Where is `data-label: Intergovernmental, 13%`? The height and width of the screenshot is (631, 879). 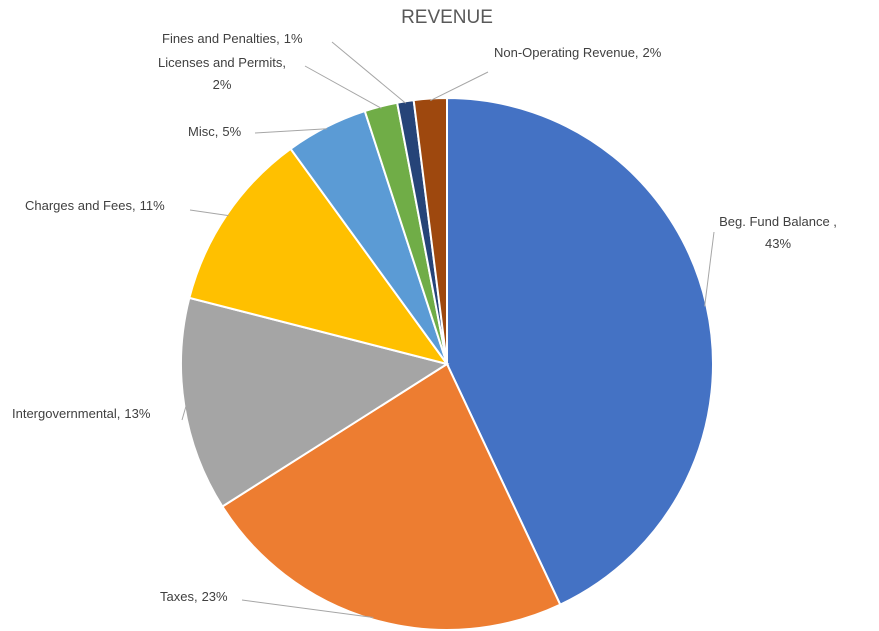
data-label: Intergovernmental, 13% is located at coordinates (81, 413).